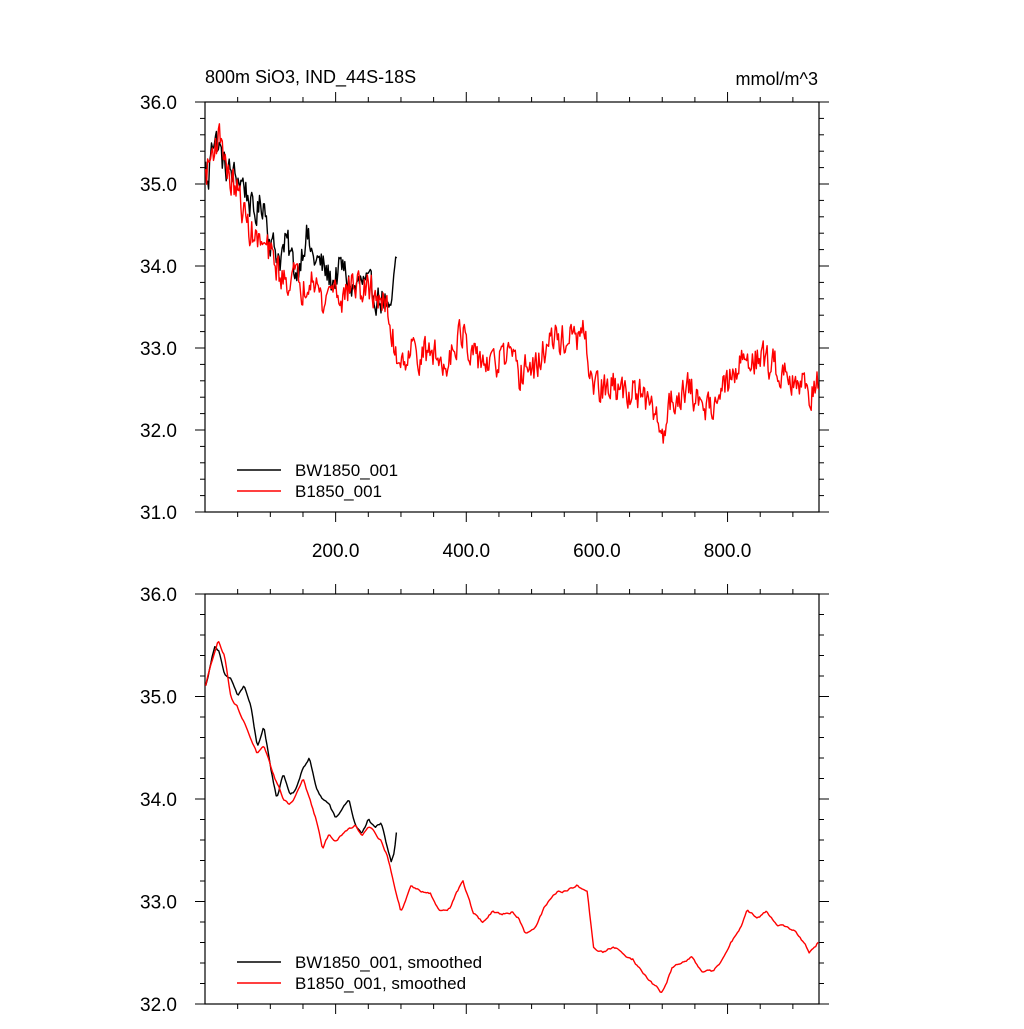  Describe the element at coordinates (467, 551) in the screenshot. I see `x-tick-label: 400.0` at that location.